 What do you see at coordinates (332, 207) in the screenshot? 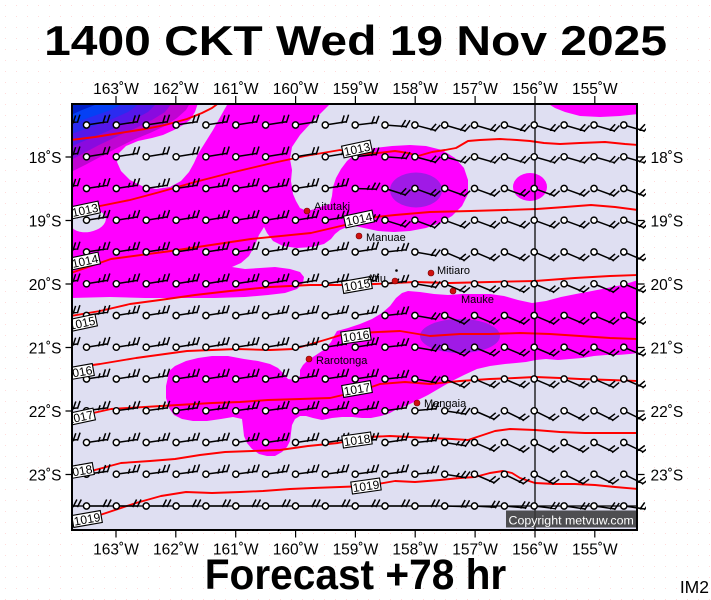
I see `svg-text: Aitutaki` at bounding box center [332, 207].